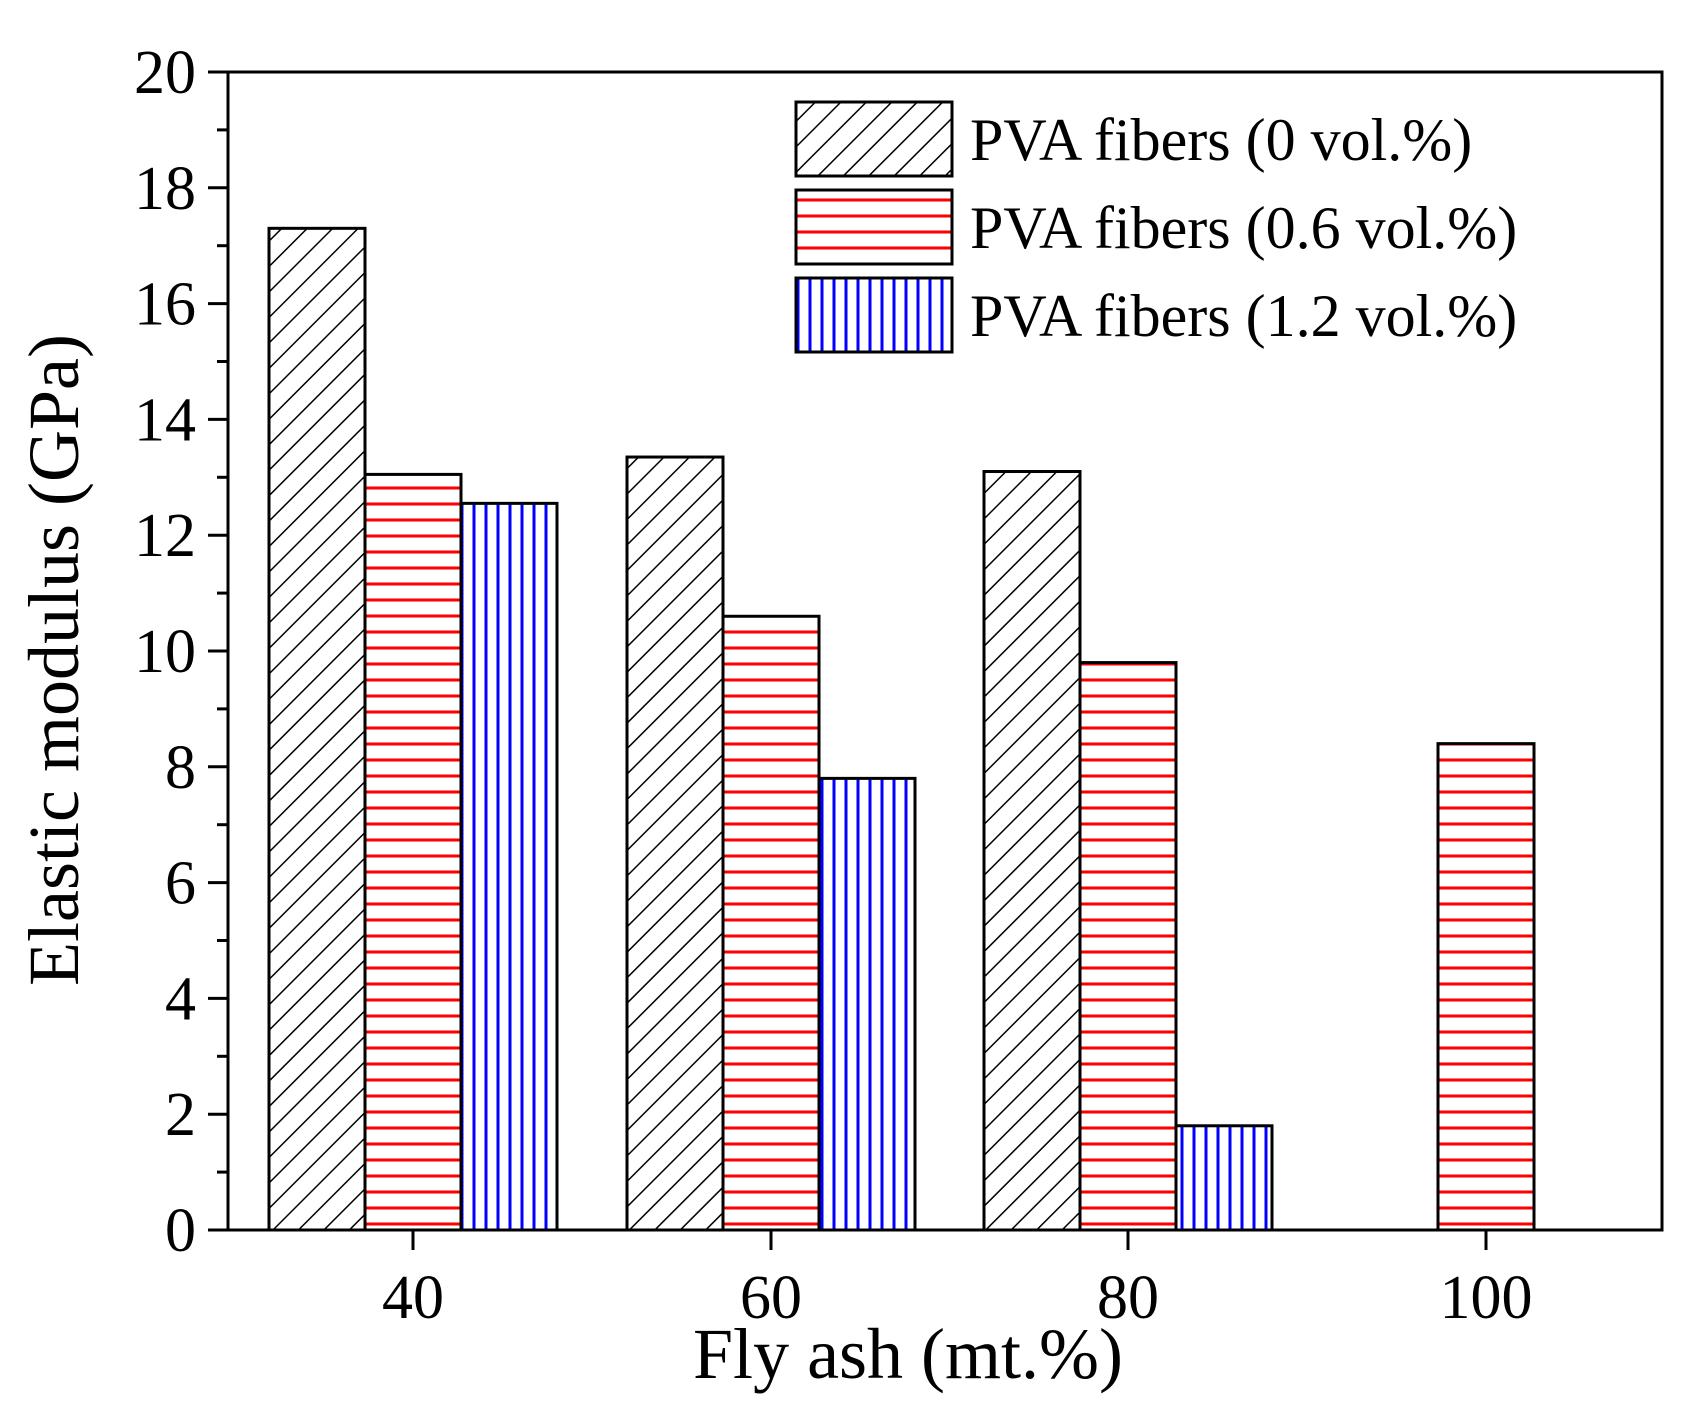 This screenshot has height=1408, width=1686. Describe the element at coordinates (165, 420) in the screenshot. I see `y-tick-label: 14` at that location.